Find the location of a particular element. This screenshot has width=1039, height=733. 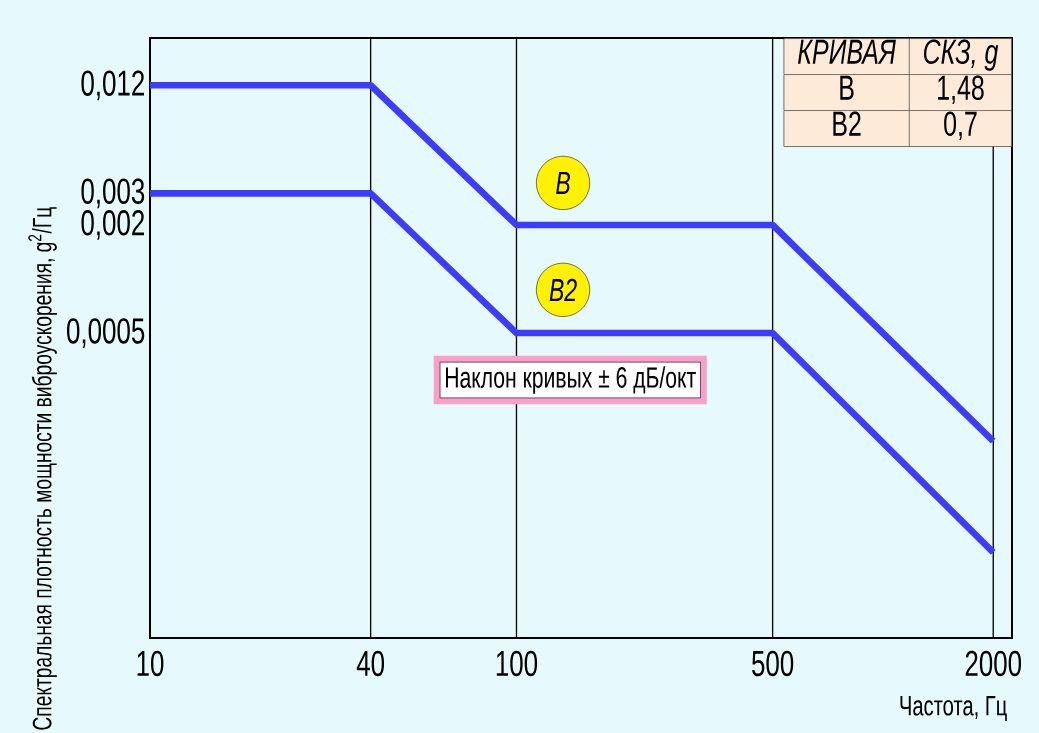

y-tick-label: 0,012 is located at coordinates (112, 85).